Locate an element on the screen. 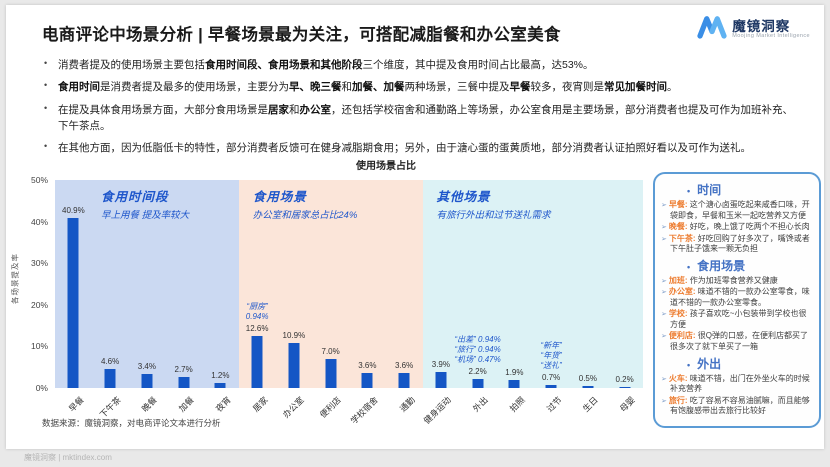 The height and width of the screenshot is (467, 830). chart-section-subtitle: 办公室和居家总占比24% is located at coordinates (305, 215).